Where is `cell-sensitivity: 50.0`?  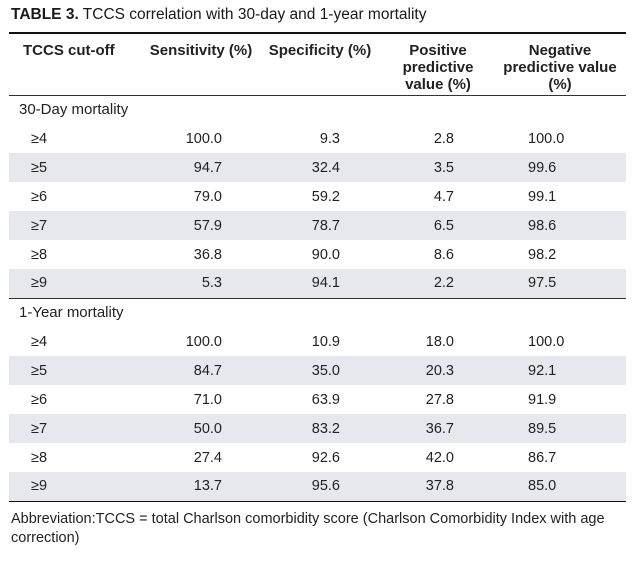
cell-sensitivity: 50.0 is located at coordinates (201, 428).